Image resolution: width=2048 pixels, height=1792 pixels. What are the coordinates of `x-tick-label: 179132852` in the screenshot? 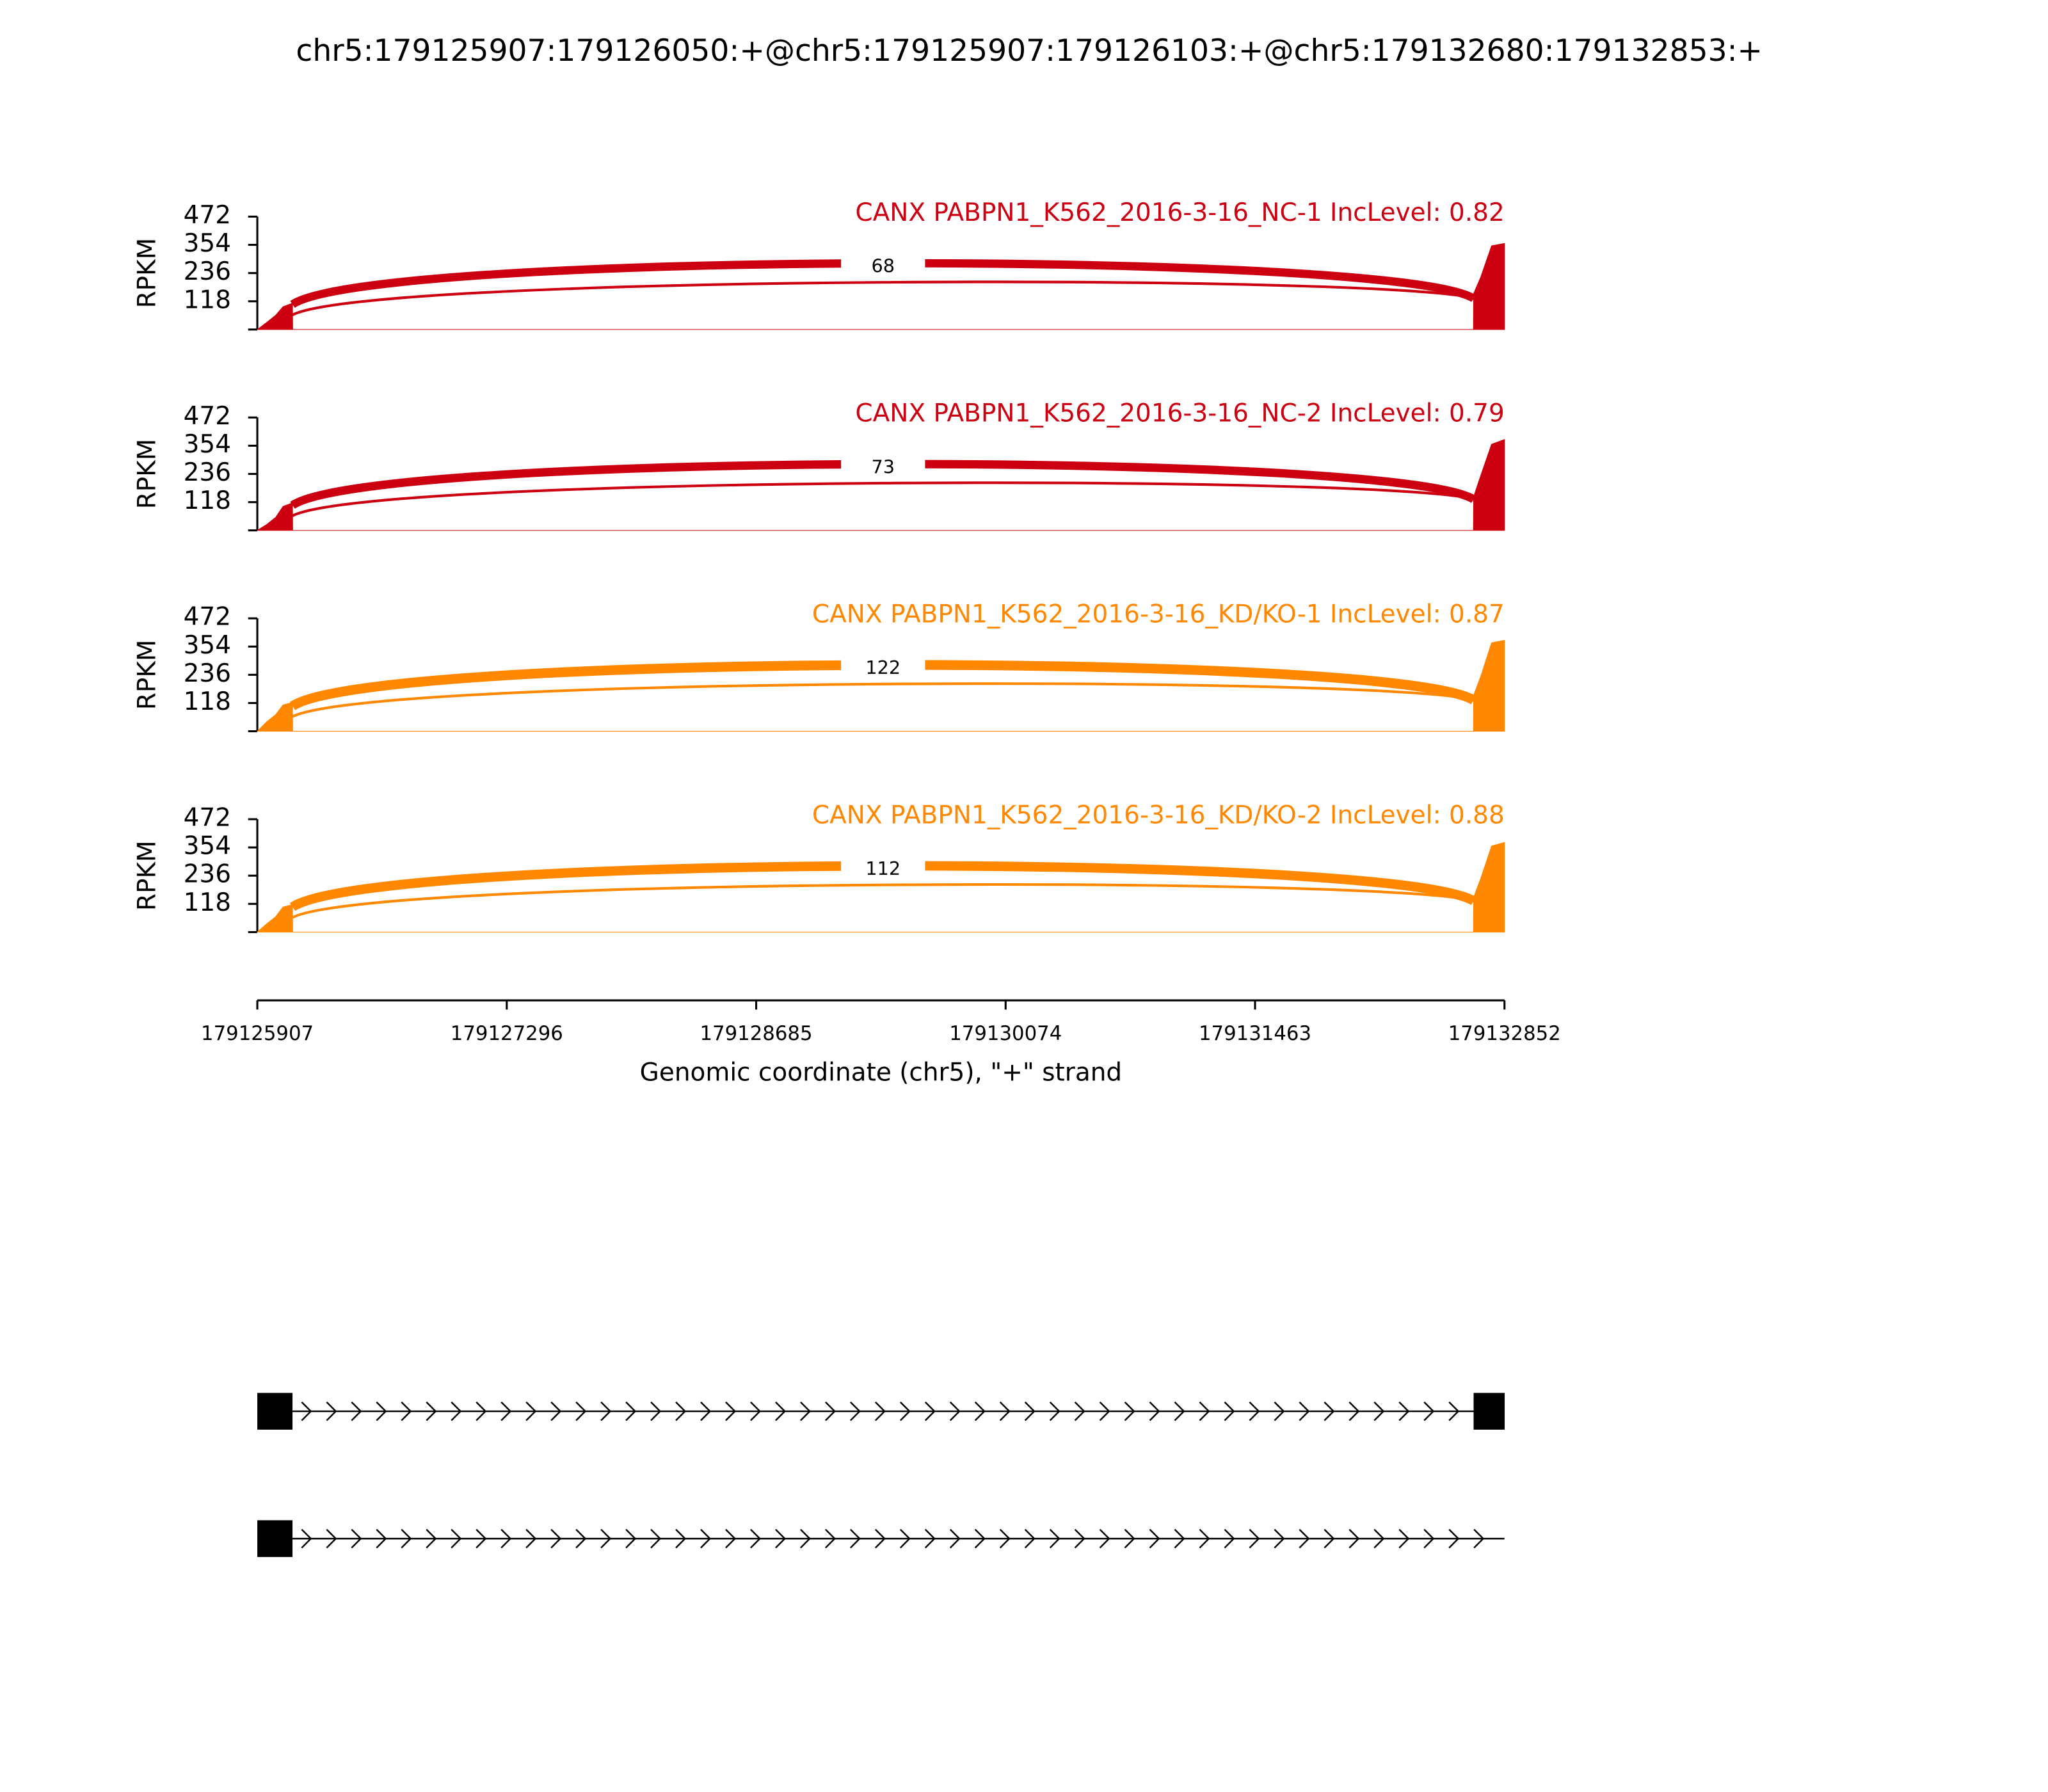 It's located at (1504, 1033).